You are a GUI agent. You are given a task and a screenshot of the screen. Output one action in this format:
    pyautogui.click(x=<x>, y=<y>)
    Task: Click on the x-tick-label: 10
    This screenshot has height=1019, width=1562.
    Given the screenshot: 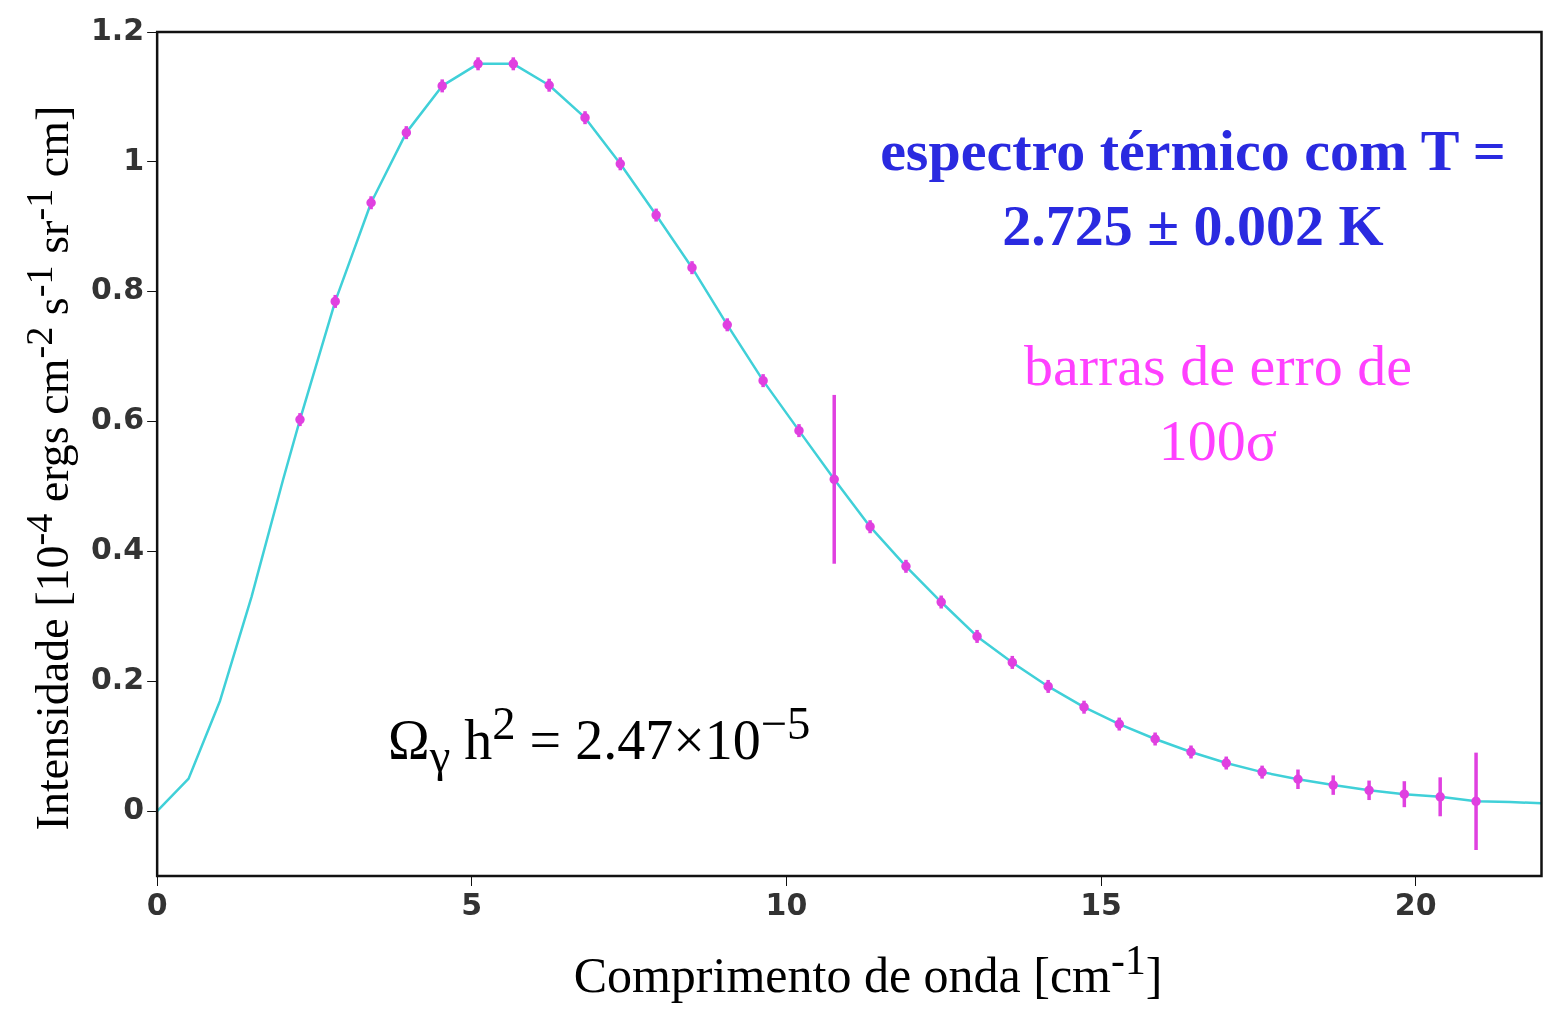 What is the action you would take?
    pyautogui.click(x=786, y=904)
    